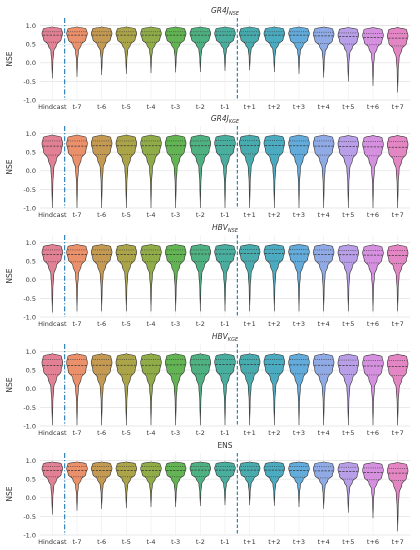 The width and height of the screenshot is (420, 550). What do you see at coordinates (234, 122) in the screenshot?
I see `panel-title-subscript: KGE` at bounding box center [234, 122].